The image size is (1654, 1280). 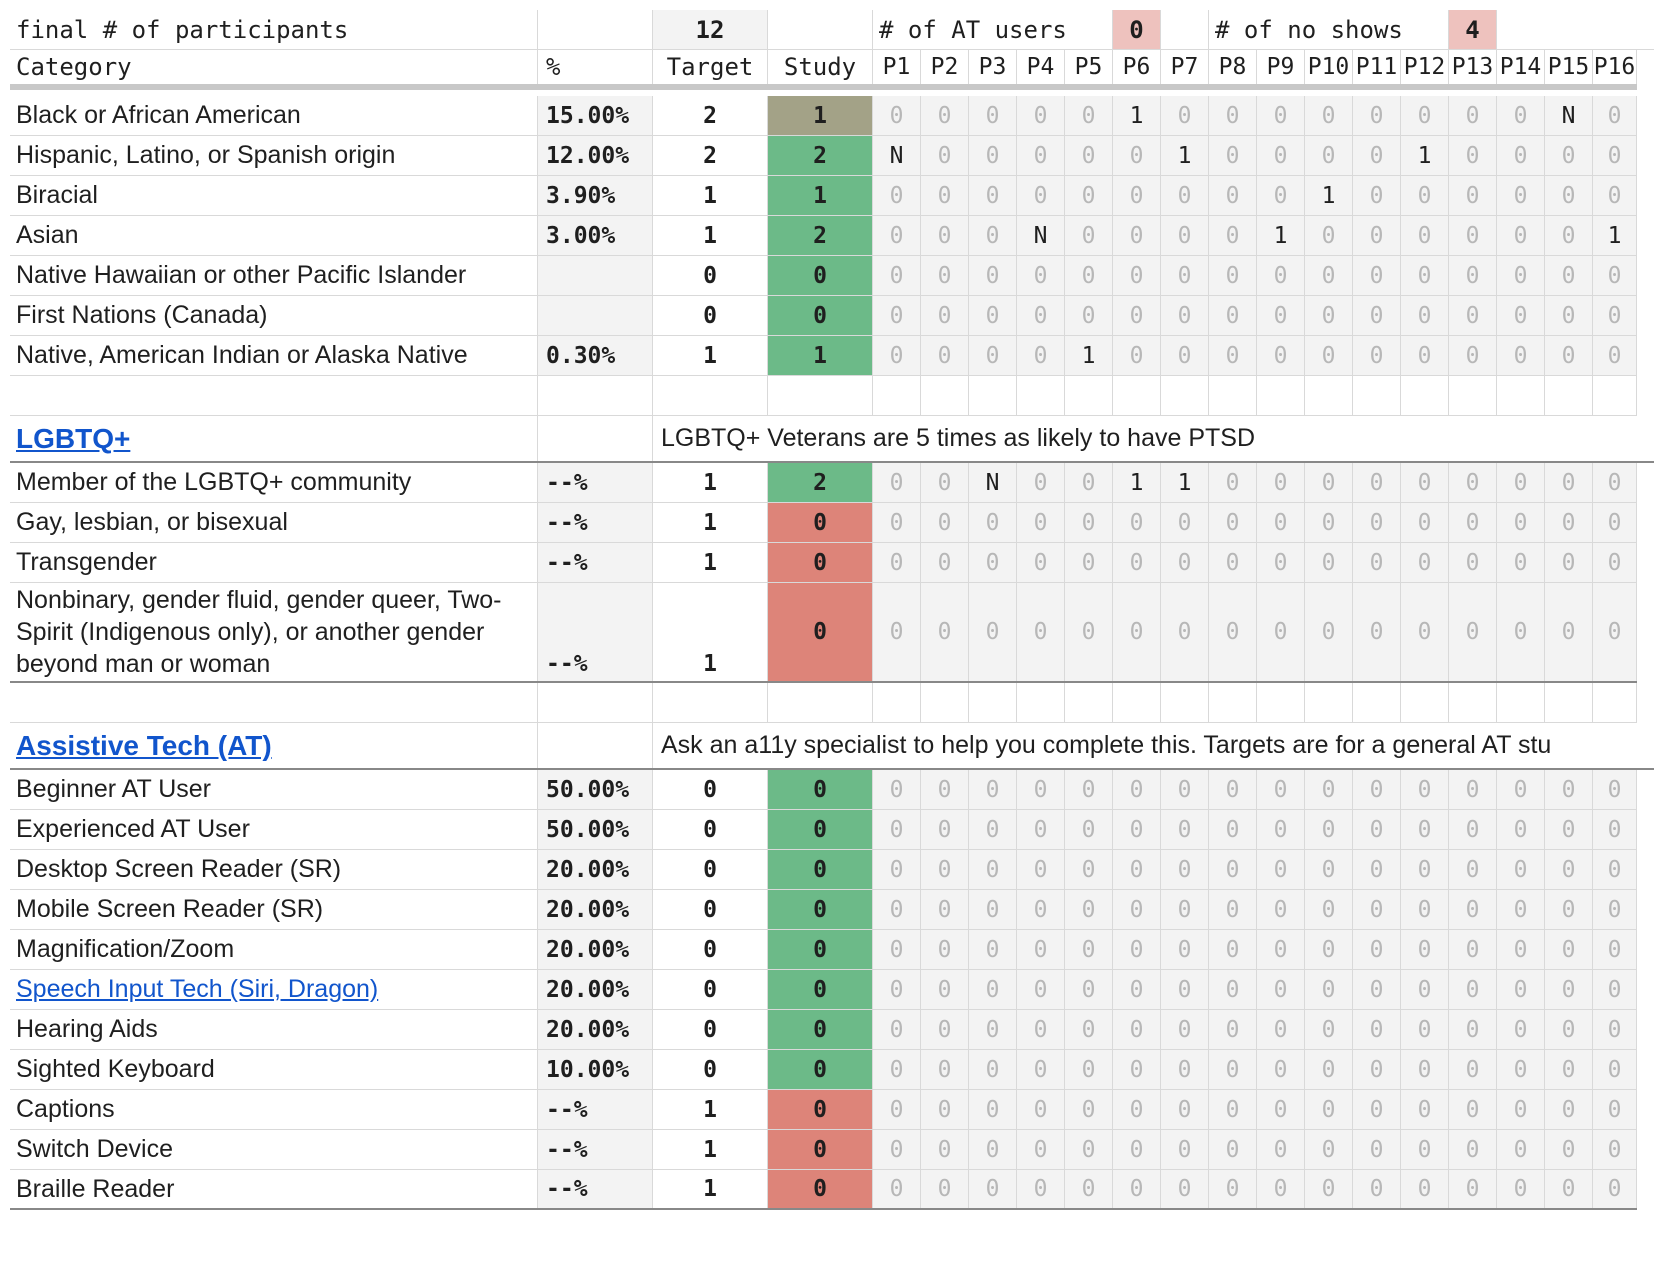 I want to click on participant-cell-p12: 1, so click(x=1425, y=155).